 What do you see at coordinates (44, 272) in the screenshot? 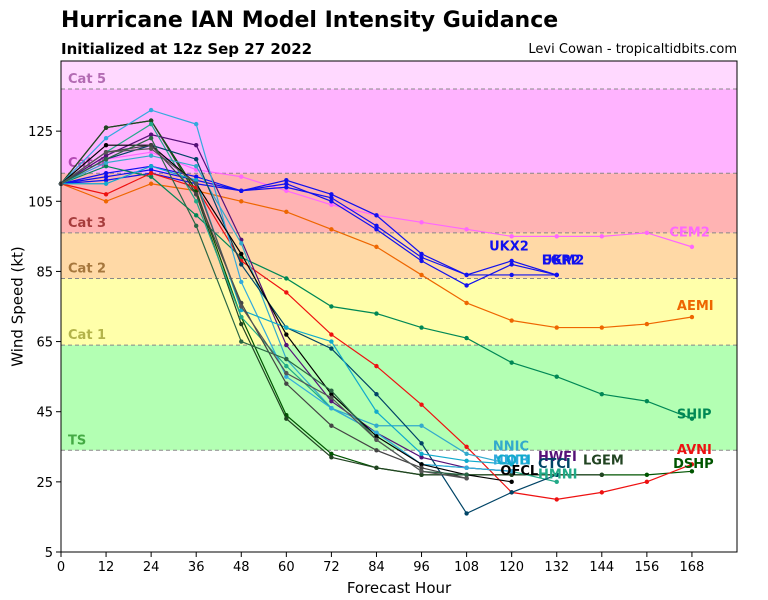
I see `y-tick-label: 85` at bounding box center [44, 272].